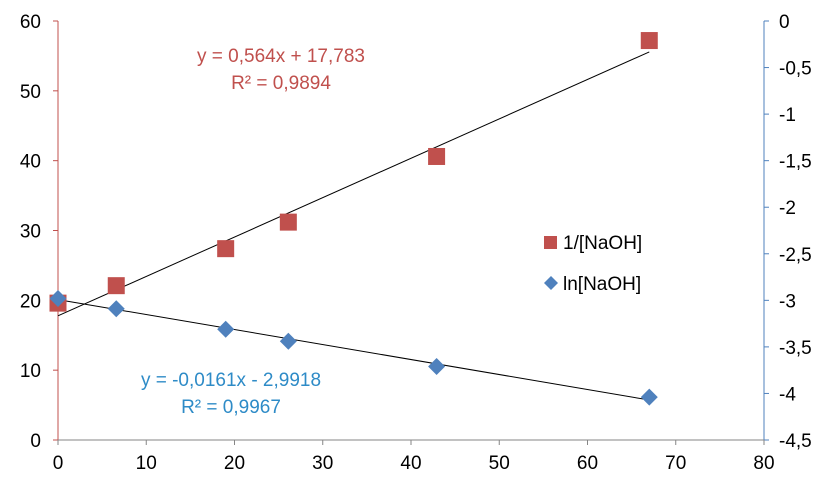 This screenshot has height=479, width=821. I want to click on x-tick-label: 50, so click(499, 463).